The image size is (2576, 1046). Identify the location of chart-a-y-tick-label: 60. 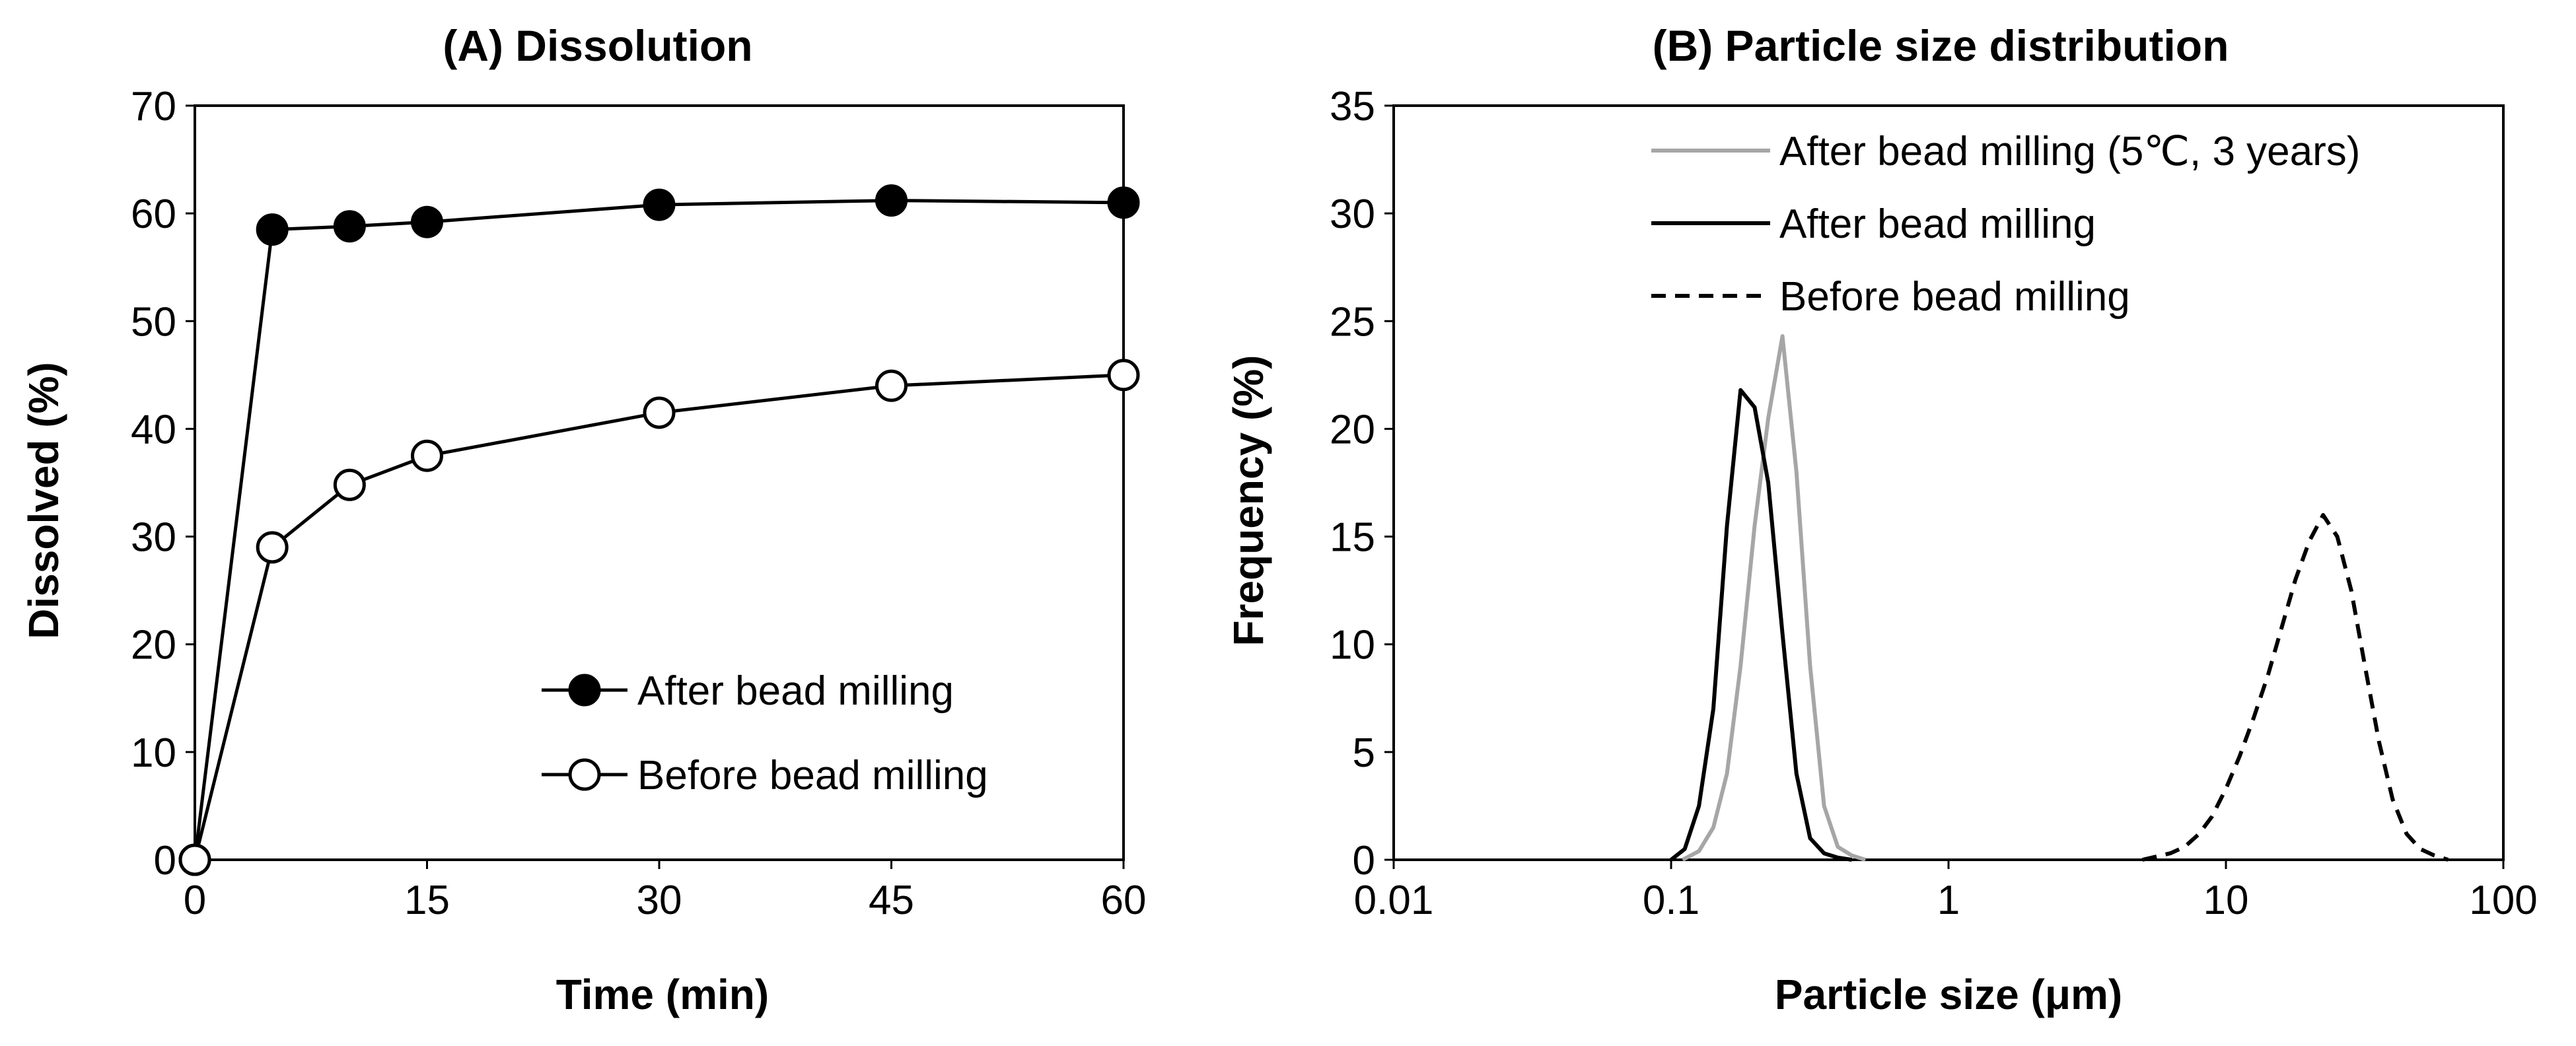
(154, 215).